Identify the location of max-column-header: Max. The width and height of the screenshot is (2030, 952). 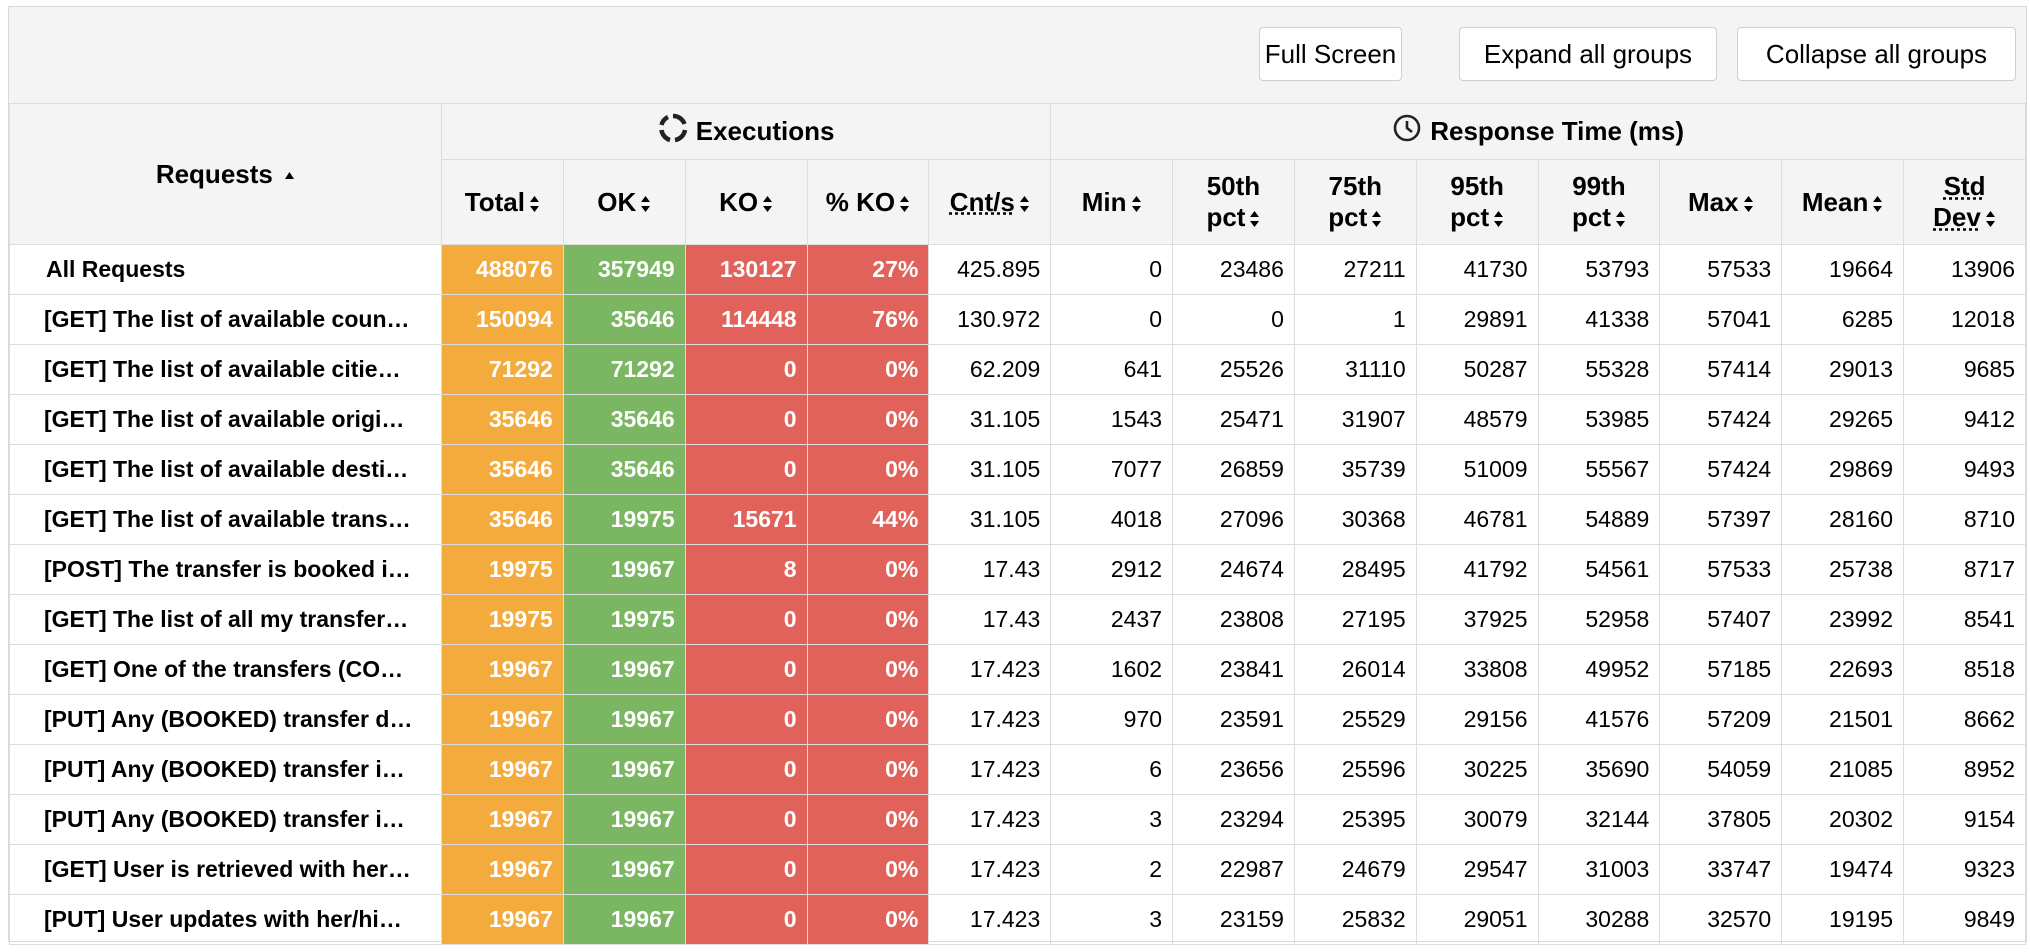
(1721, 202).